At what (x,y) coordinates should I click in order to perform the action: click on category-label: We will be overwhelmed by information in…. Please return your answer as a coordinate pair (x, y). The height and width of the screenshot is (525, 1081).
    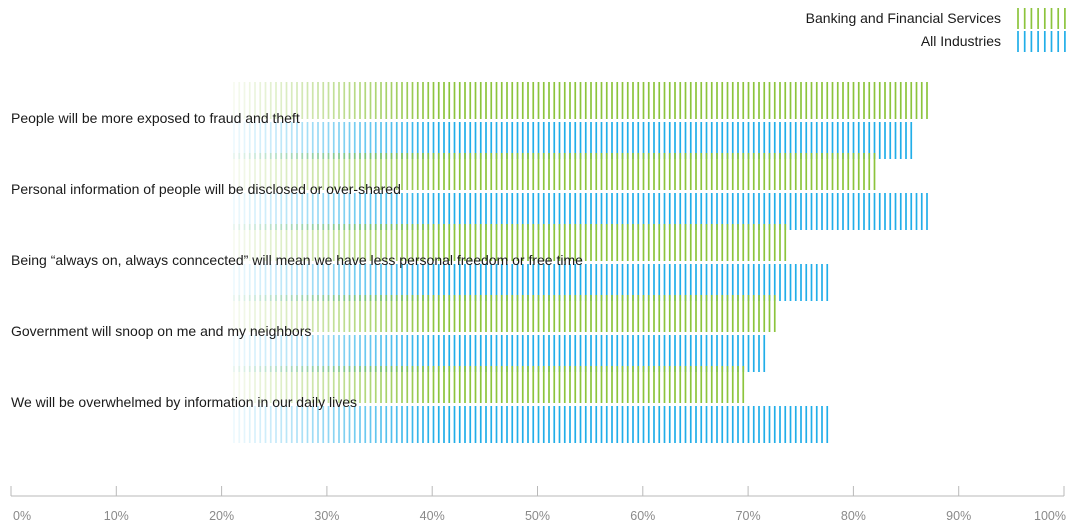
    Looking at the image, I should click on (184, 402).